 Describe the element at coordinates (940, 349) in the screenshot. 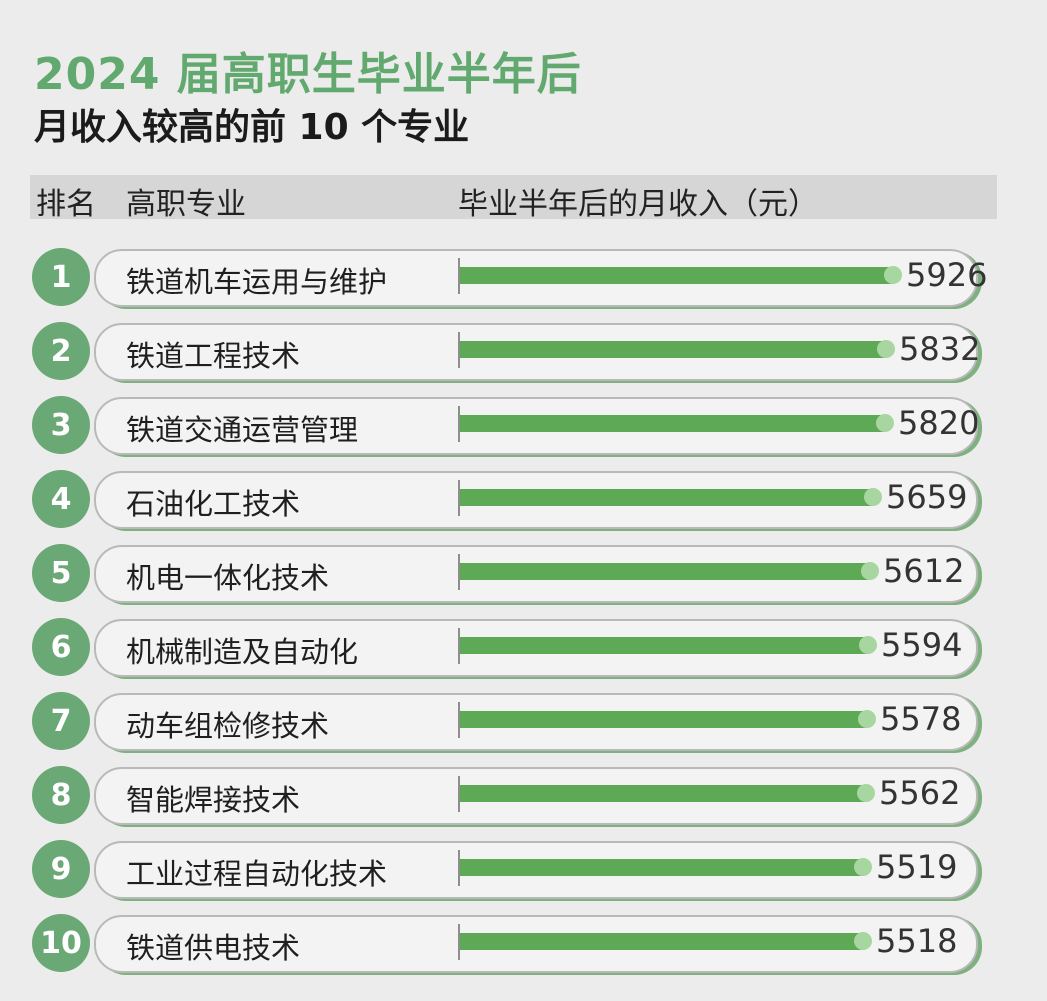

I see `income-value: 5832` at that location.